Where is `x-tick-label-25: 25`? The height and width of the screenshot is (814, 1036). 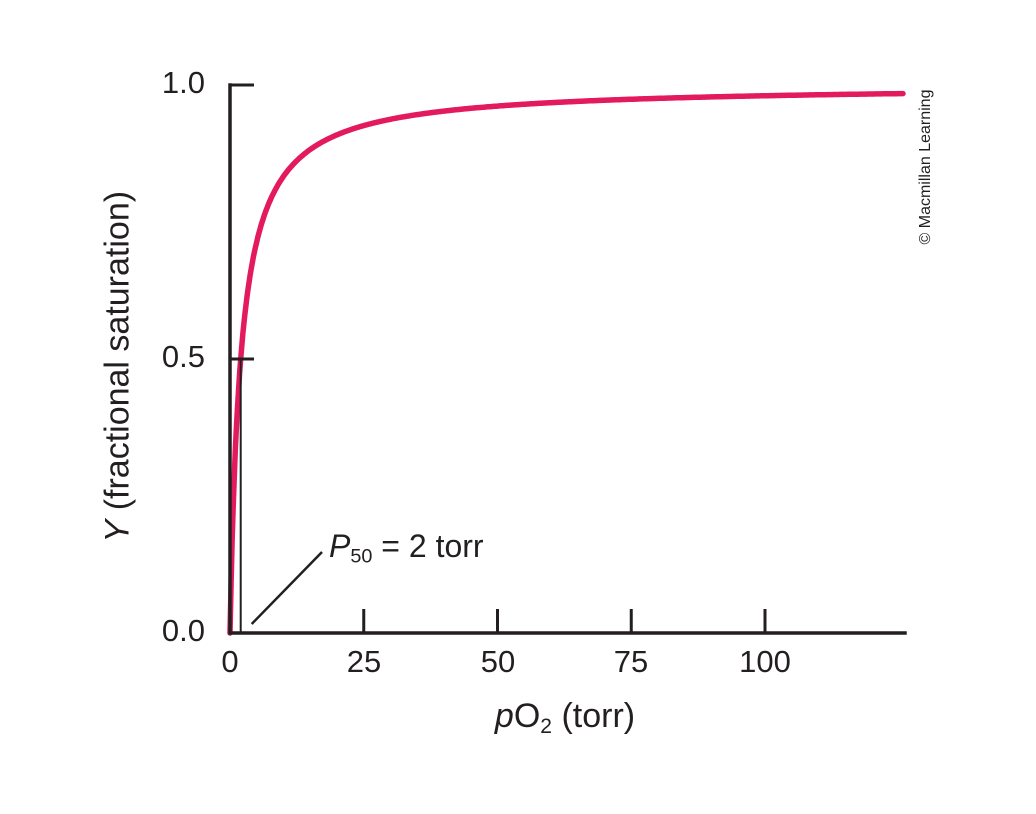
x-tick-label-25: 25 is located at coordinates (364, 661).